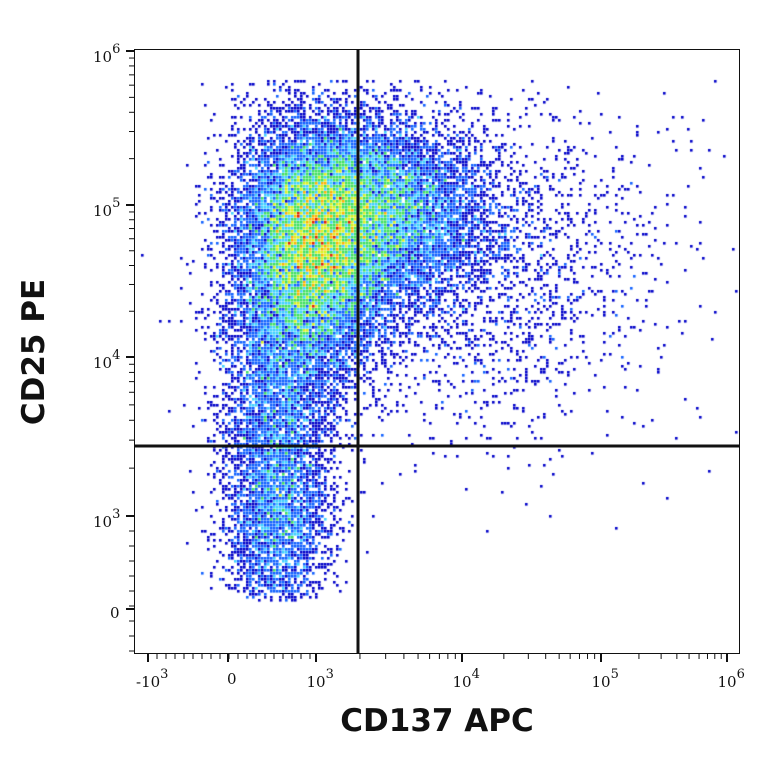  I want to click on x-axis-title: CD137 APC, so click(437, 721).